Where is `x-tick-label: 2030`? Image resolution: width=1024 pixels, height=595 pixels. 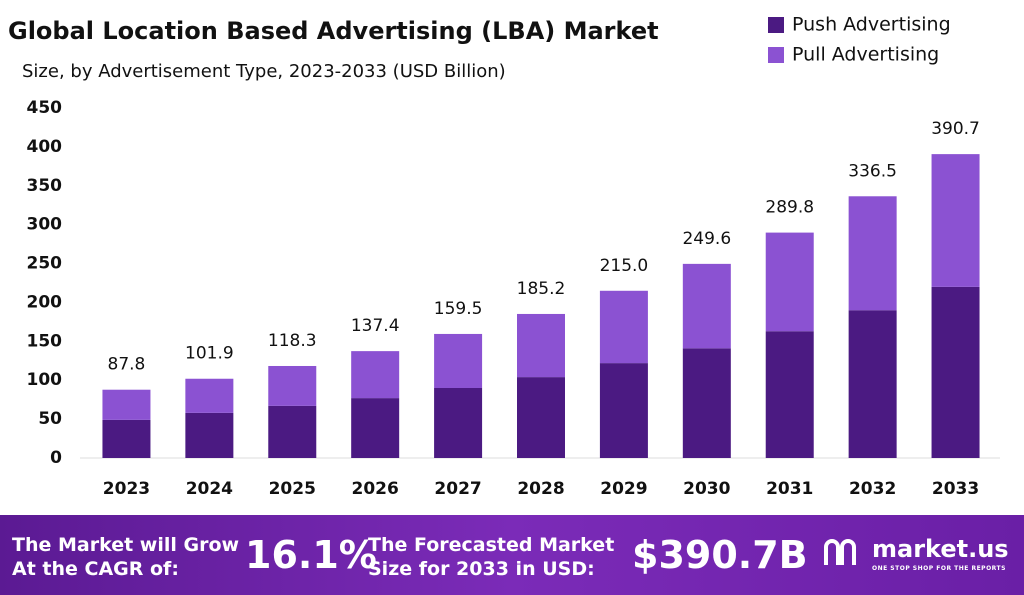 x-tick-label: 2030 is located at coordinates (706, 489).